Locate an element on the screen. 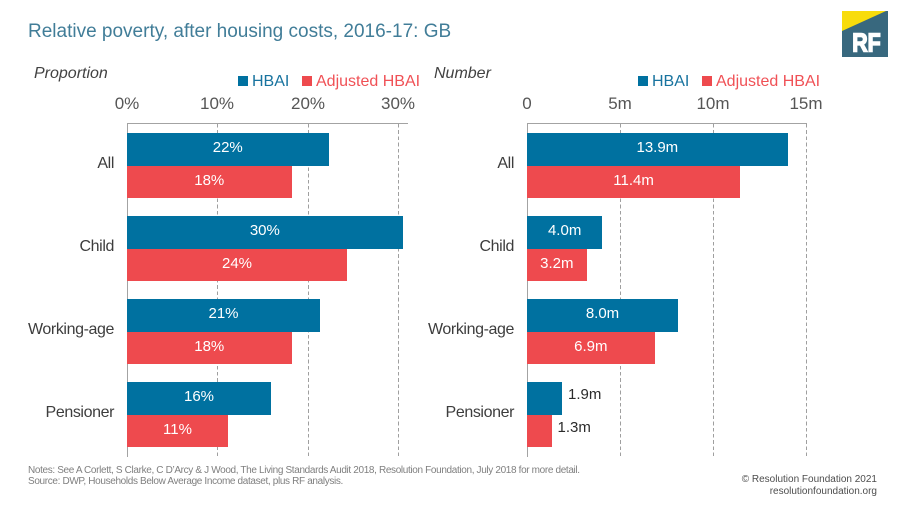 The height and width of the screenshot is (506, 900). svg-text: RF is located at coordinates (866, 42).